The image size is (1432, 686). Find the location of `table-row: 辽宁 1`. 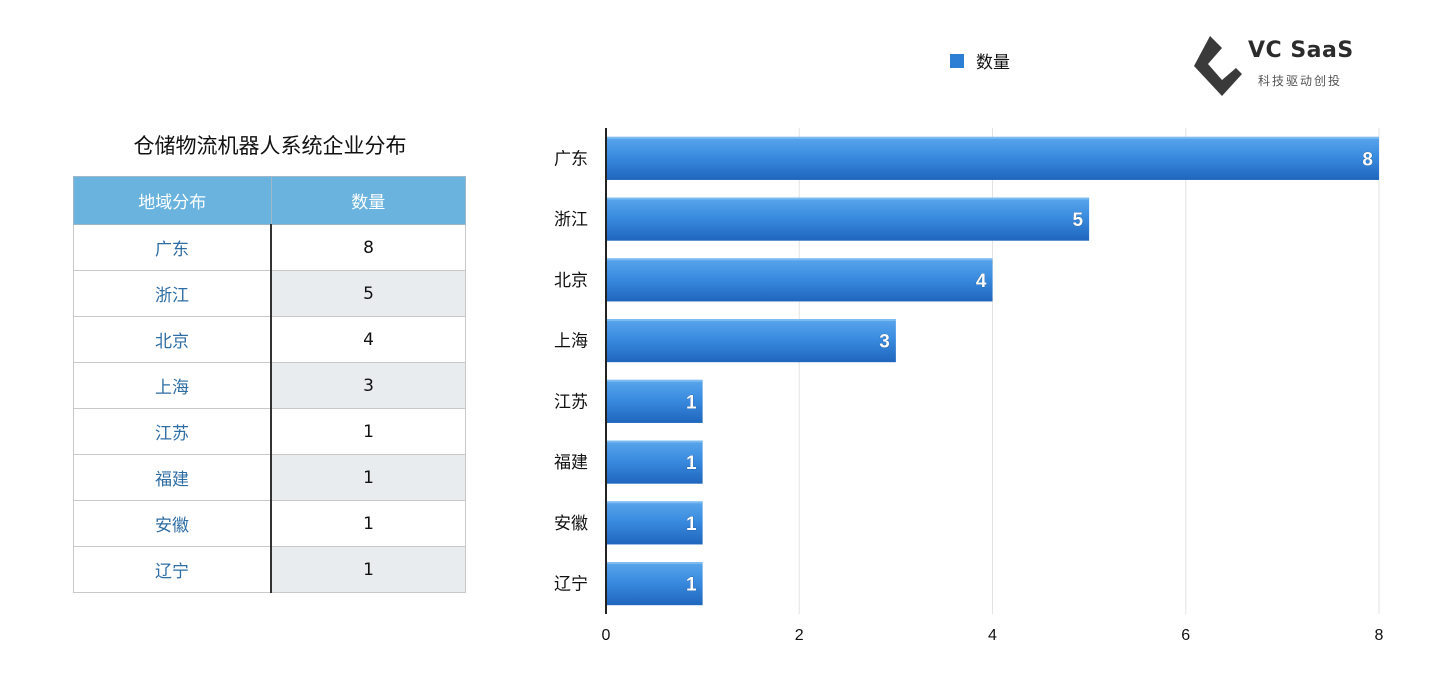

table-row: 辽宁 1 is located at coordinates (269, 569).